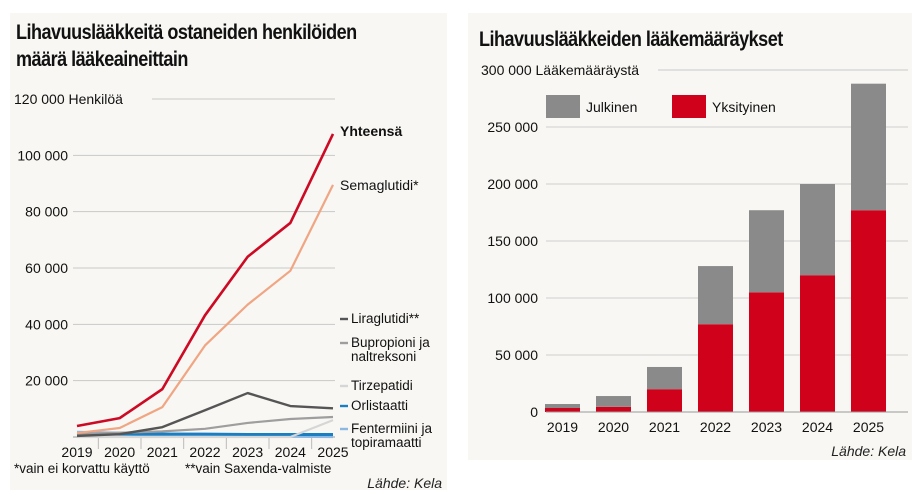 The height and width of the screenshot is (493, 924). I want to click on y-tick-label: 20 000, so click(46, 381).